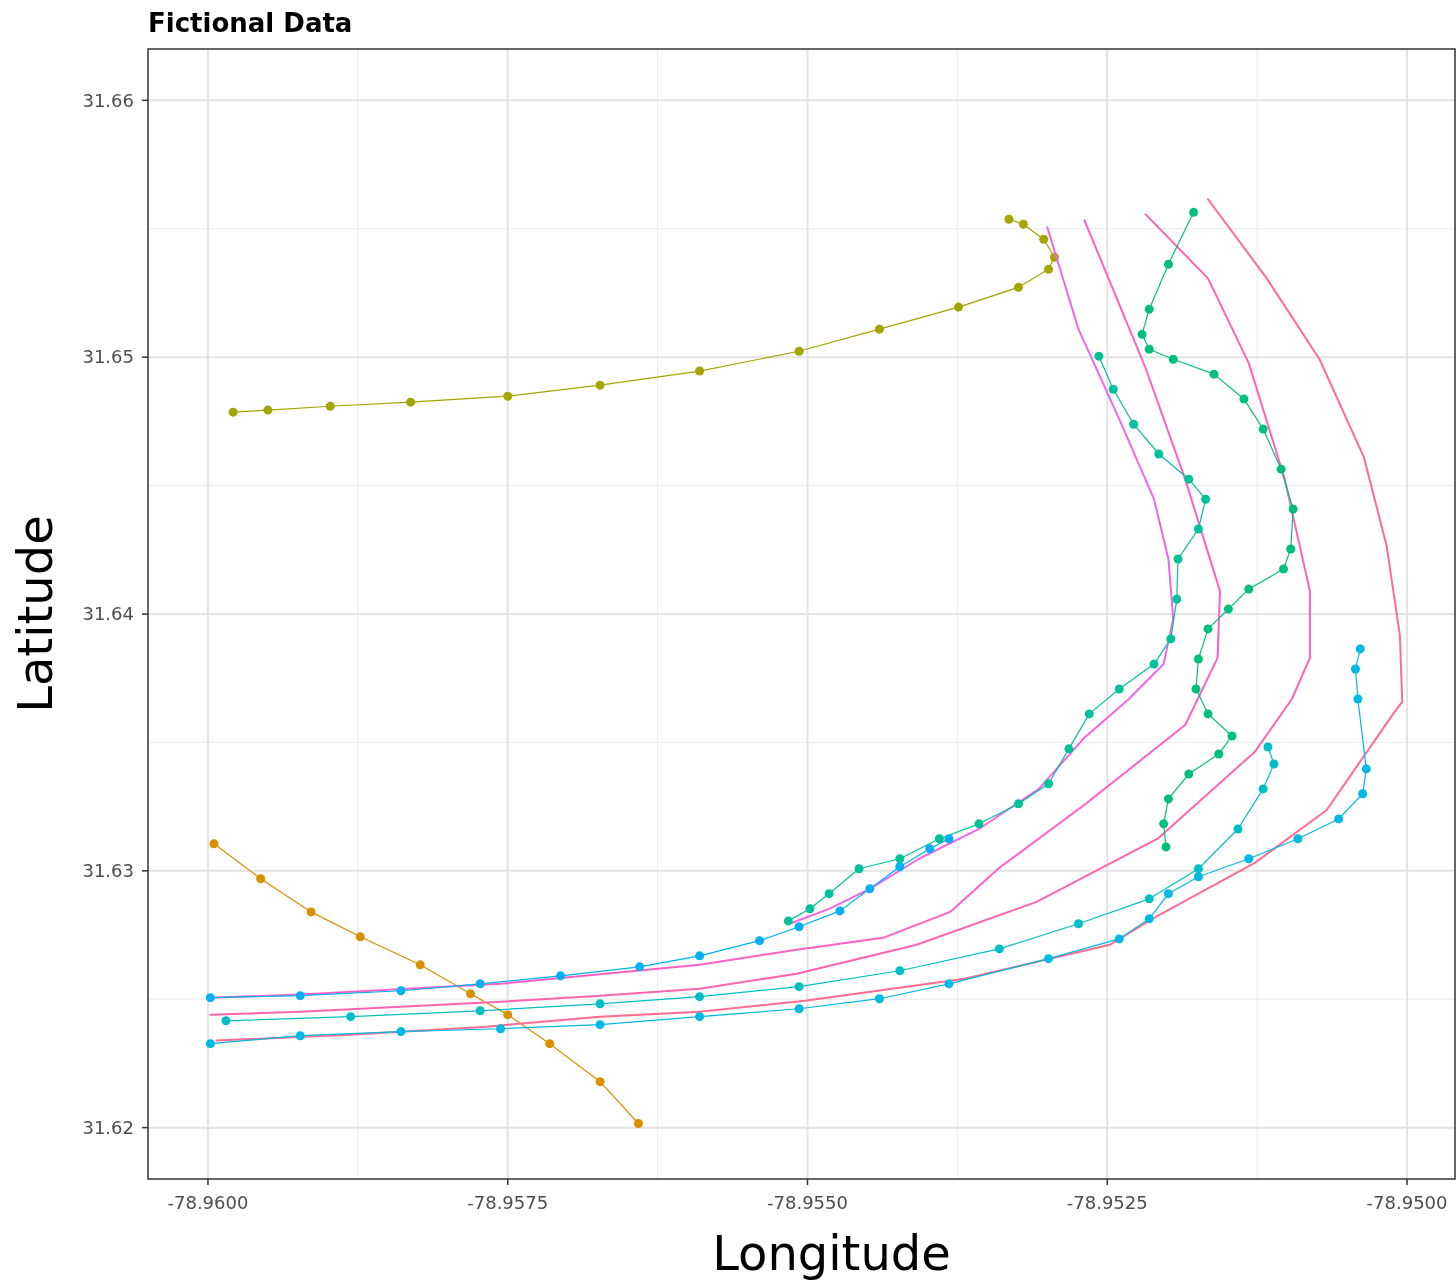 The image size is (1456, 1282). I want to click on y-tick-label: 31.62, so click(108, 1127).